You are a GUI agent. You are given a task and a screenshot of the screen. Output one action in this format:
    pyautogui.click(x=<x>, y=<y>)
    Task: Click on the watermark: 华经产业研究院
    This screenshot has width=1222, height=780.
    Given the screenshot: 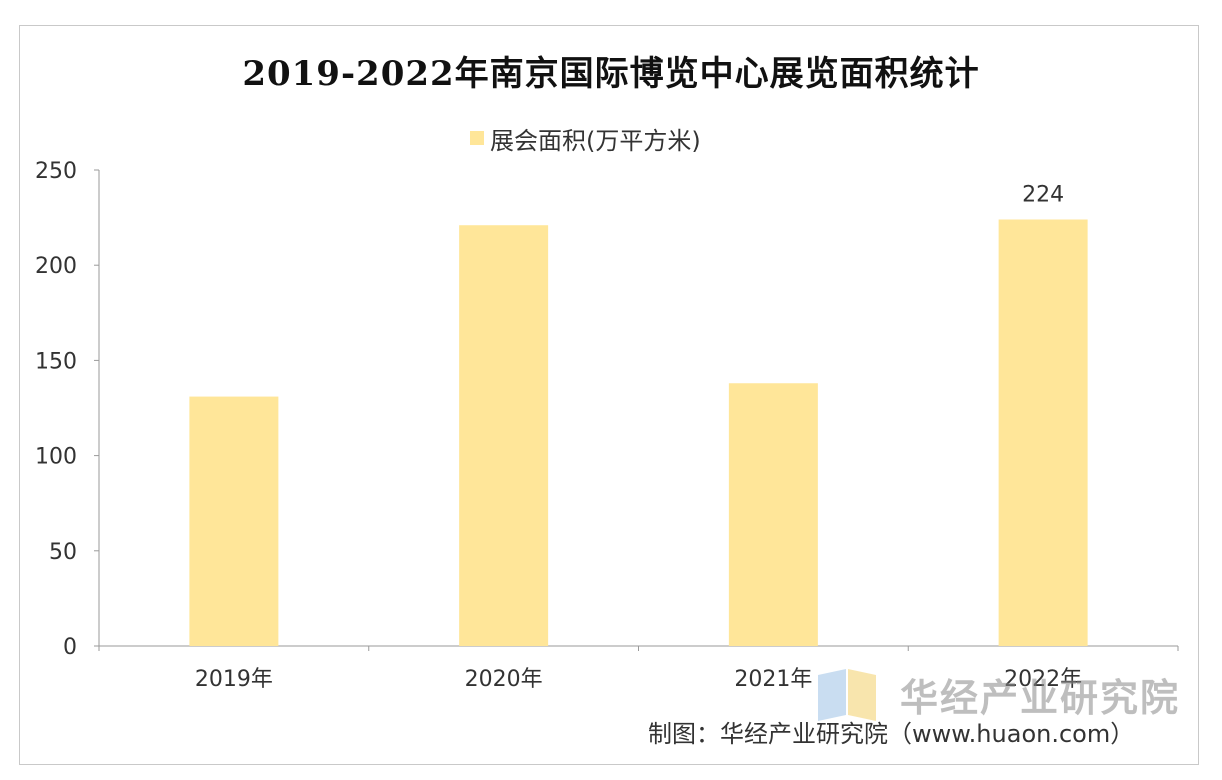 What is the action you would take?
    pyautogui.click(x=999, y=694)
    